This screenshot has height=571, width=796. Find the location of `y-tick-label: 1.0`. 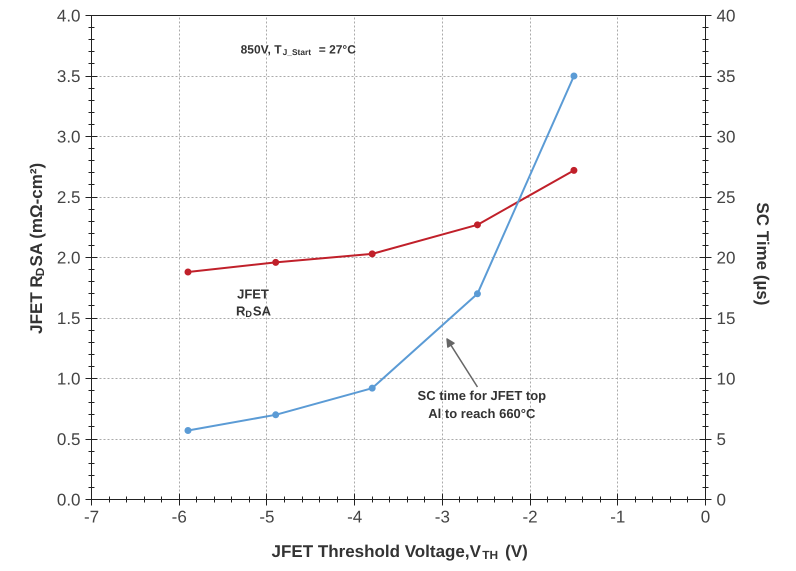

y-tick-label: 1.0 is located at coordinates (68, 379).